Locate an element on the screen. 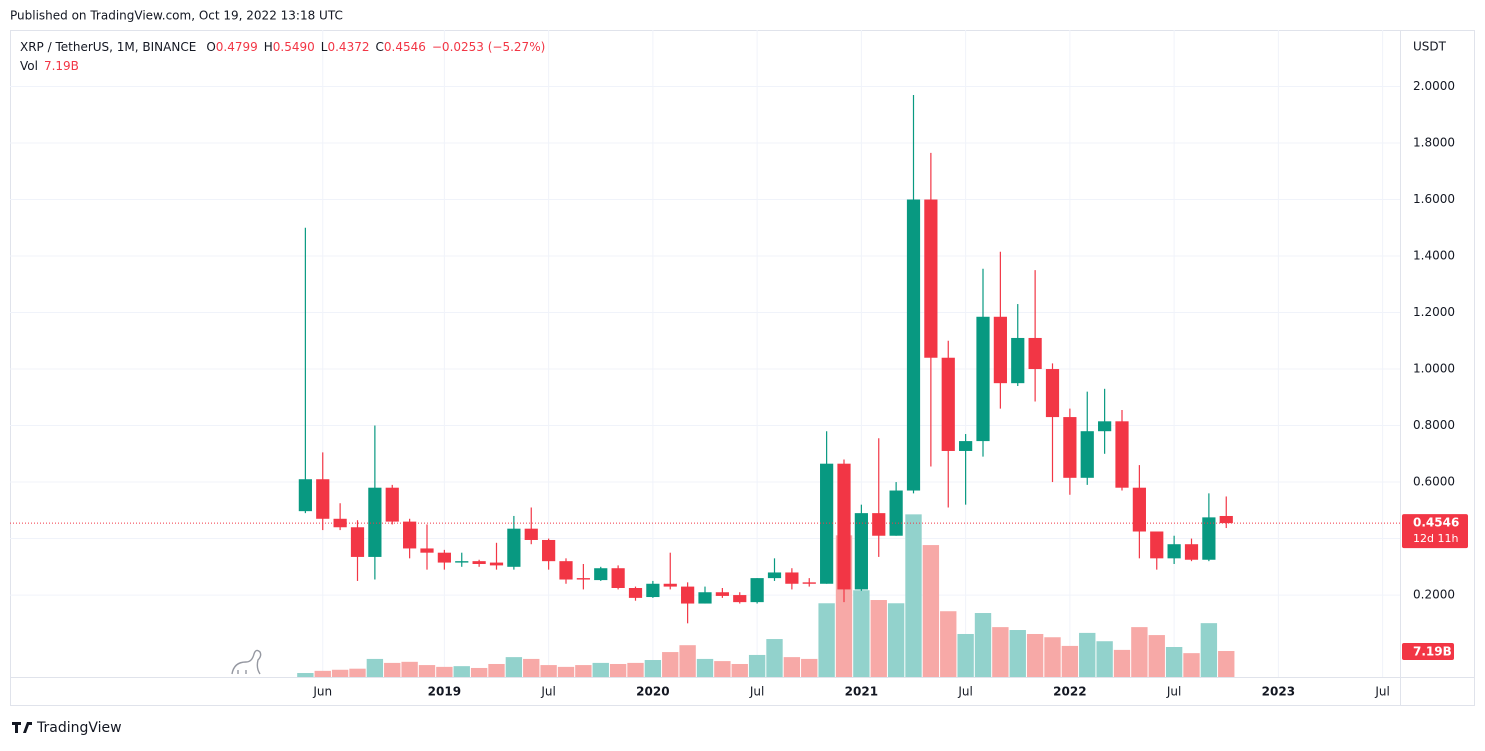  x-tick-label: Jun is located at coordinates (322, 692).